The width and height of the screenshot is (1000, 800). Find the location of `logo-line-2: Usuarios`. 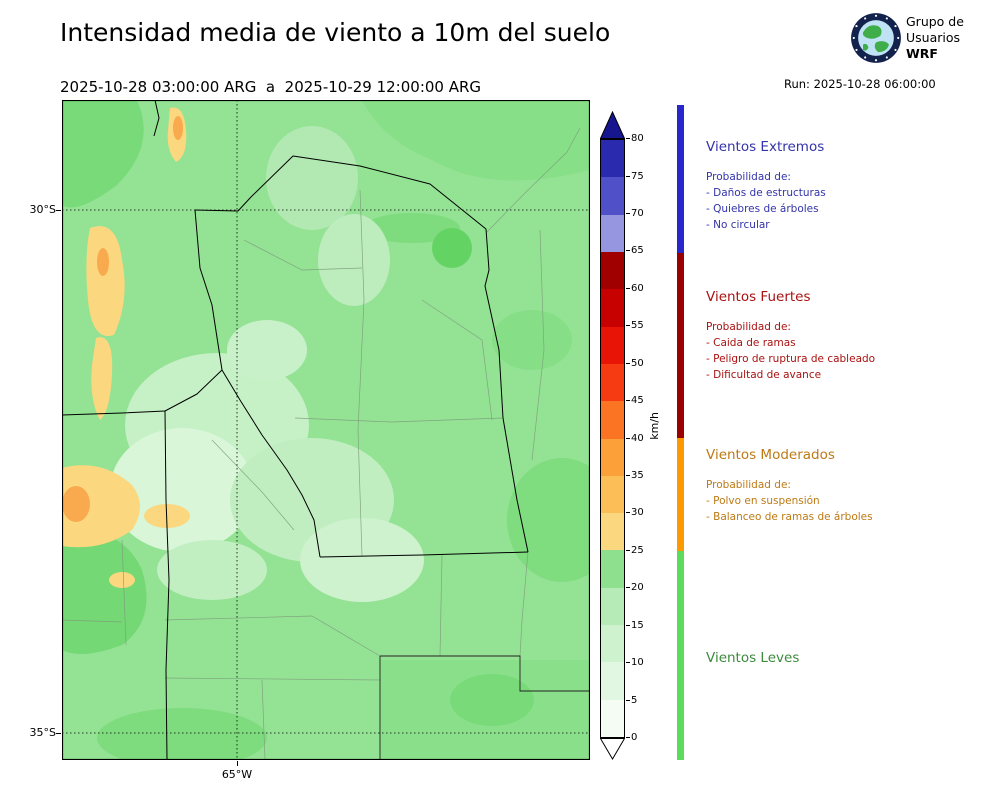

logo-line-2: Usuarios is located at coordinates (933, 37).